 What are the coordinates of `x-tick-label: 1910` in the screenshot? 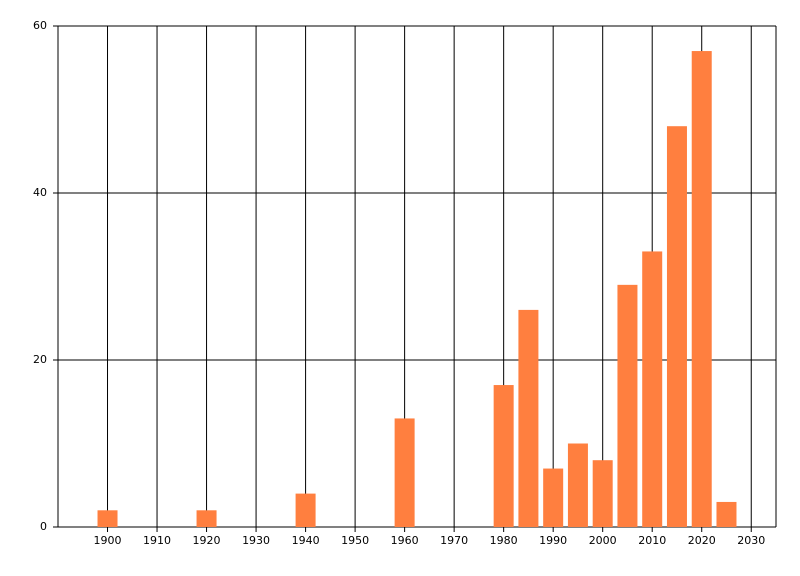 It's located at (157, 540).